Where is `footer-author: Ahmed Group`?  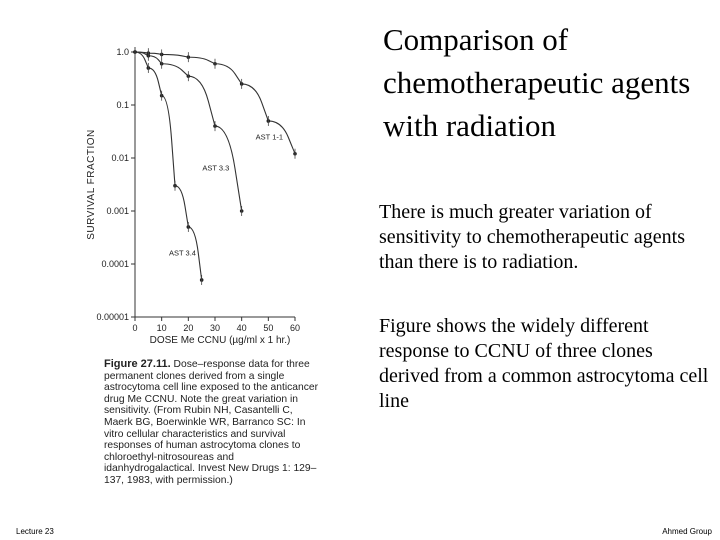 footer-author: Ahmed Group is located at coordinates (687, 531).